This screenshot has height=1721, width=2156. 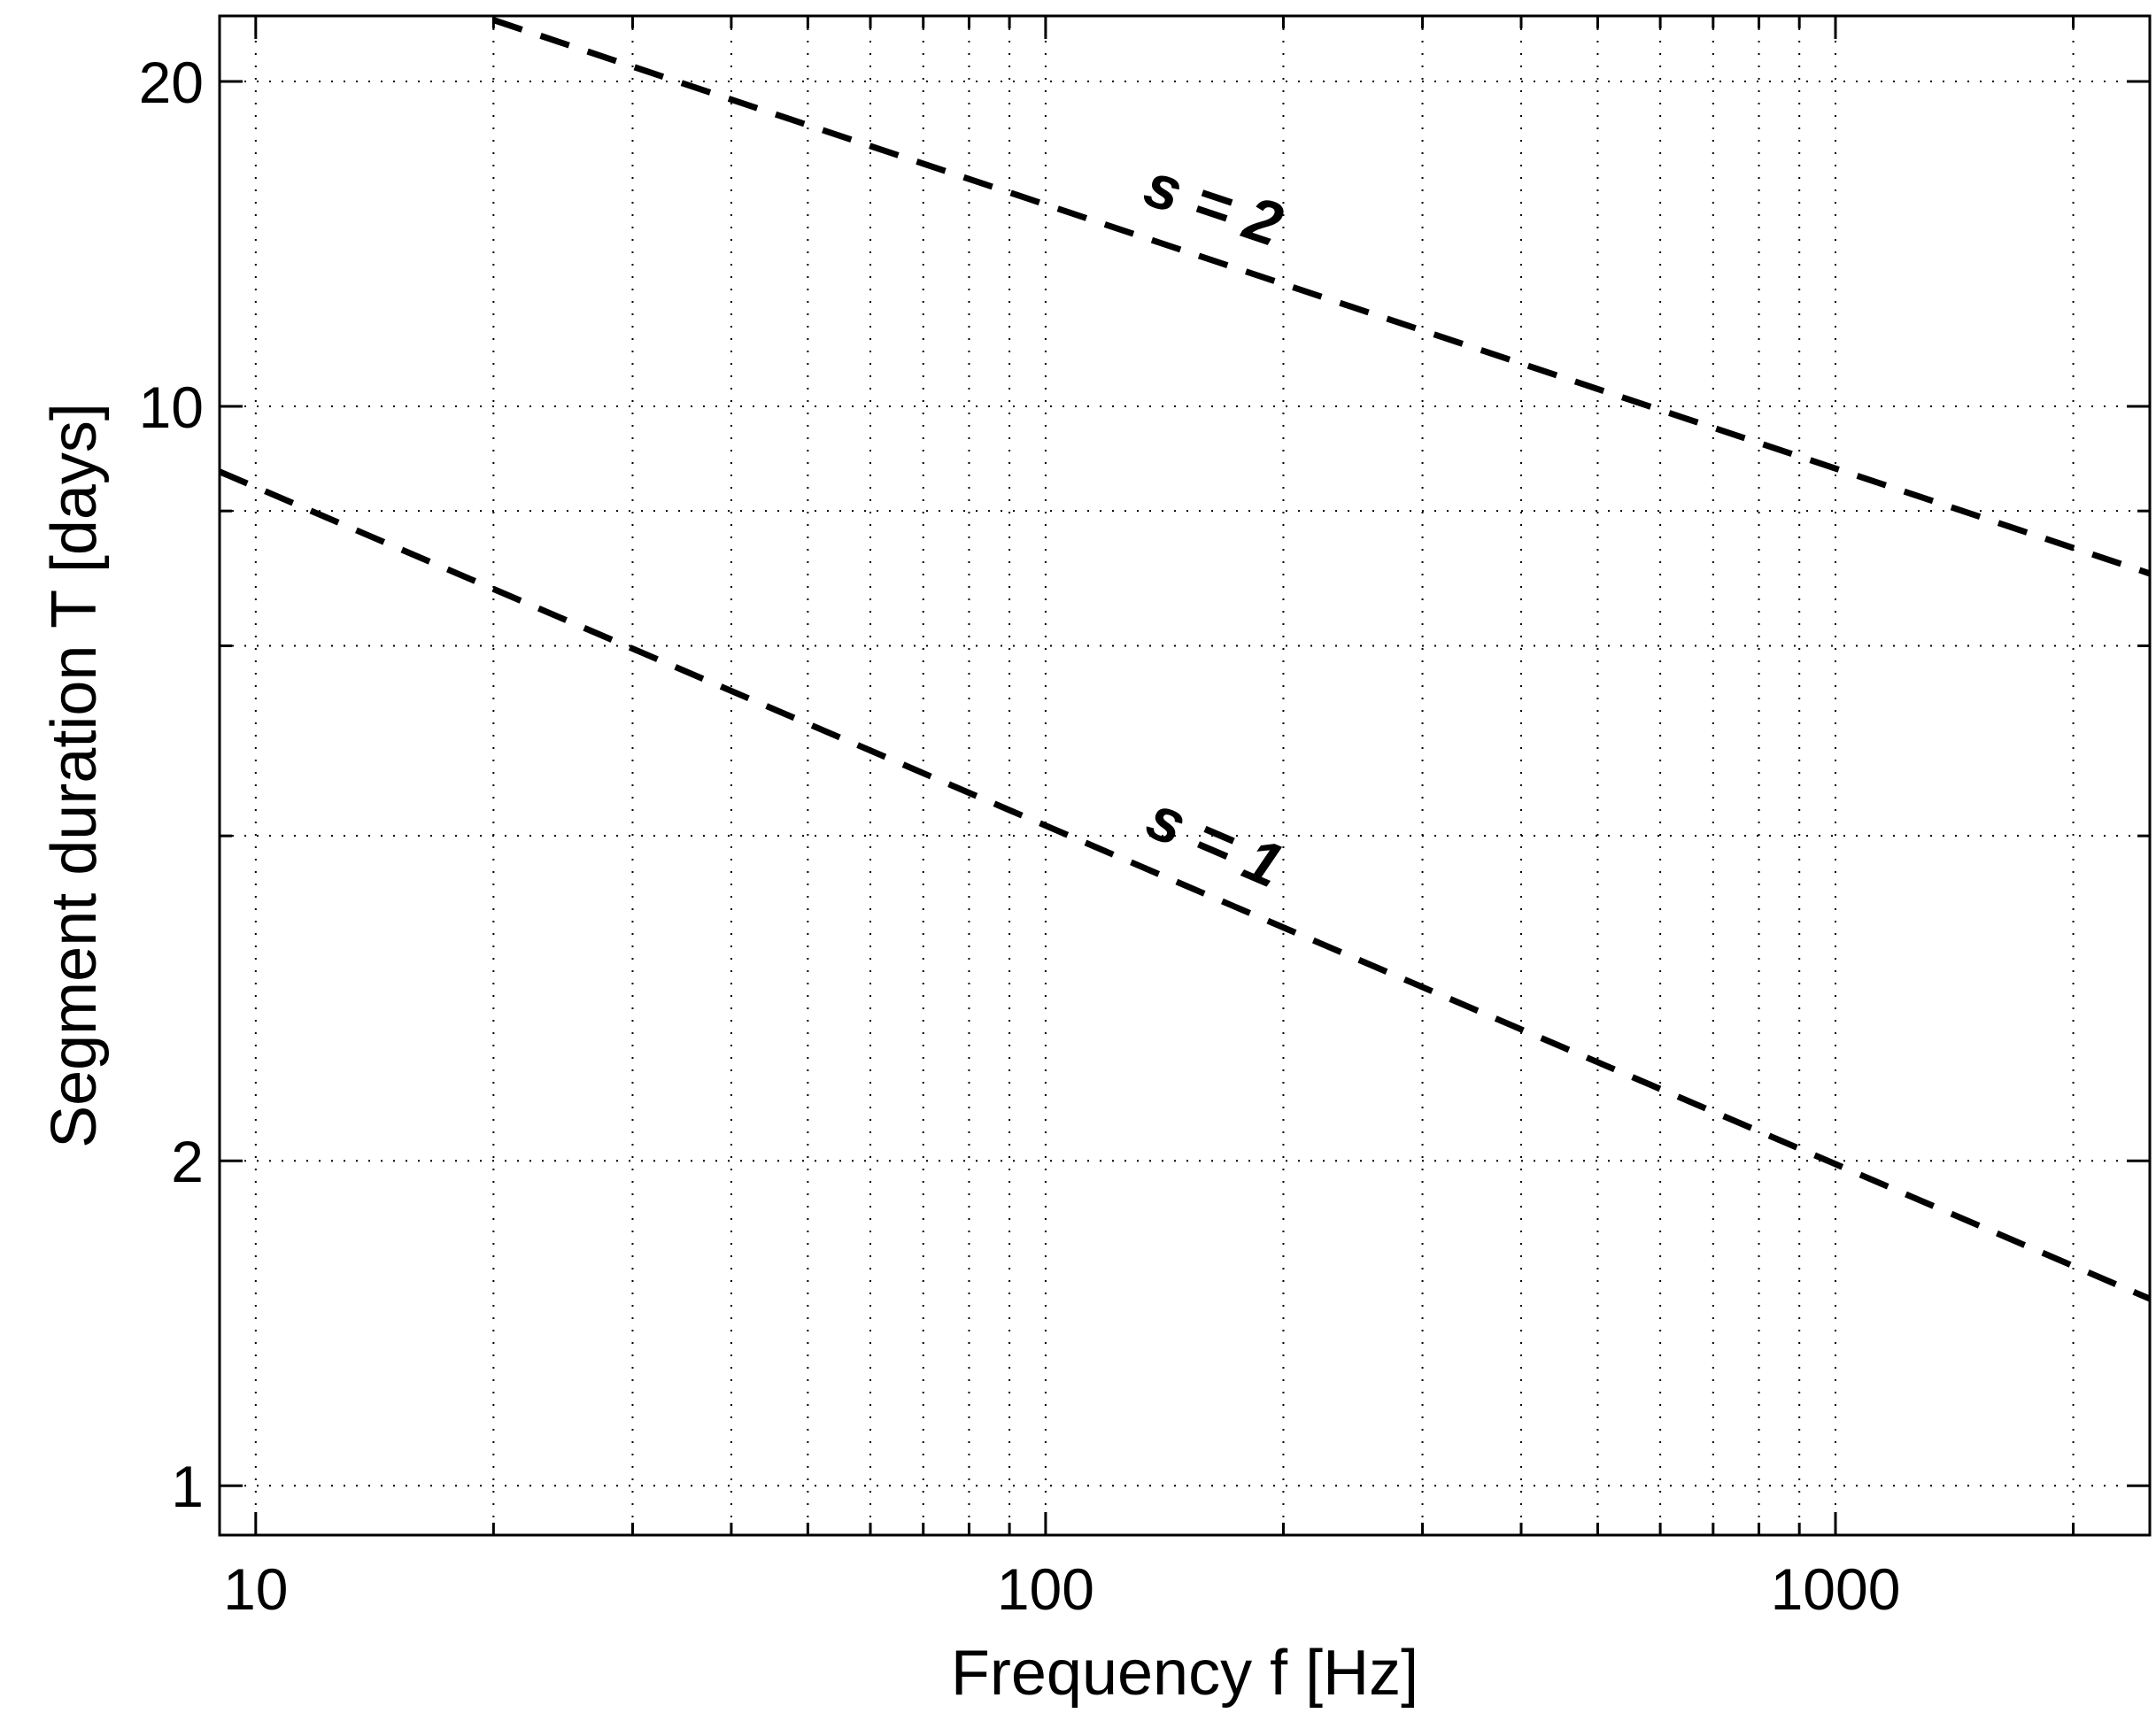 I want to click on x-tick-label: 100, so click(x=1045, y=1589).